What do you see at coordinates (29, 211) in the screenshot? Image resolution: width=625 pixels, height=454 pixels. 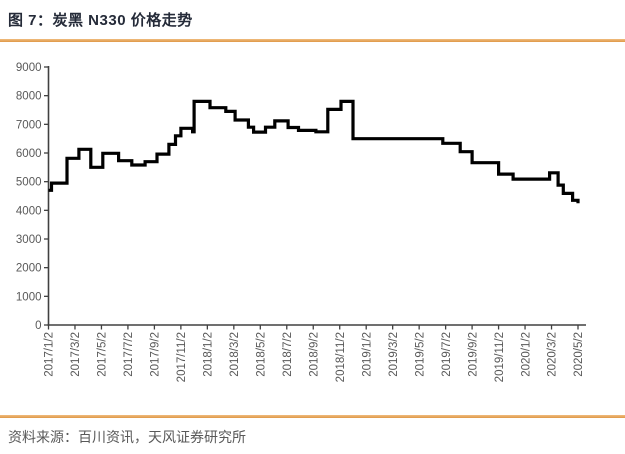 I see `y-tick-label: 4000` at bounding box center [29, 211].